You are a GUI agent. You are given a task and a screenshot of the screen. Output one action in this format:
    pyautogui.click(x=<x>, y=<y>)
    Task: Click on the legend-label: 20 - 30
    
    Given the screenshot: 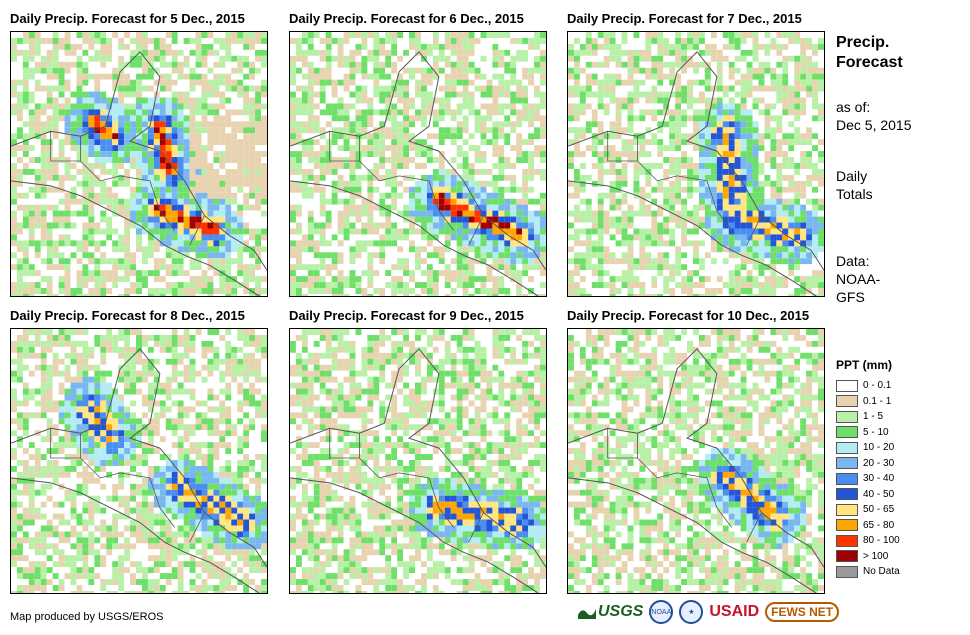 What is the action you would take?
    pyautogui.click(x=879, y=463)
    